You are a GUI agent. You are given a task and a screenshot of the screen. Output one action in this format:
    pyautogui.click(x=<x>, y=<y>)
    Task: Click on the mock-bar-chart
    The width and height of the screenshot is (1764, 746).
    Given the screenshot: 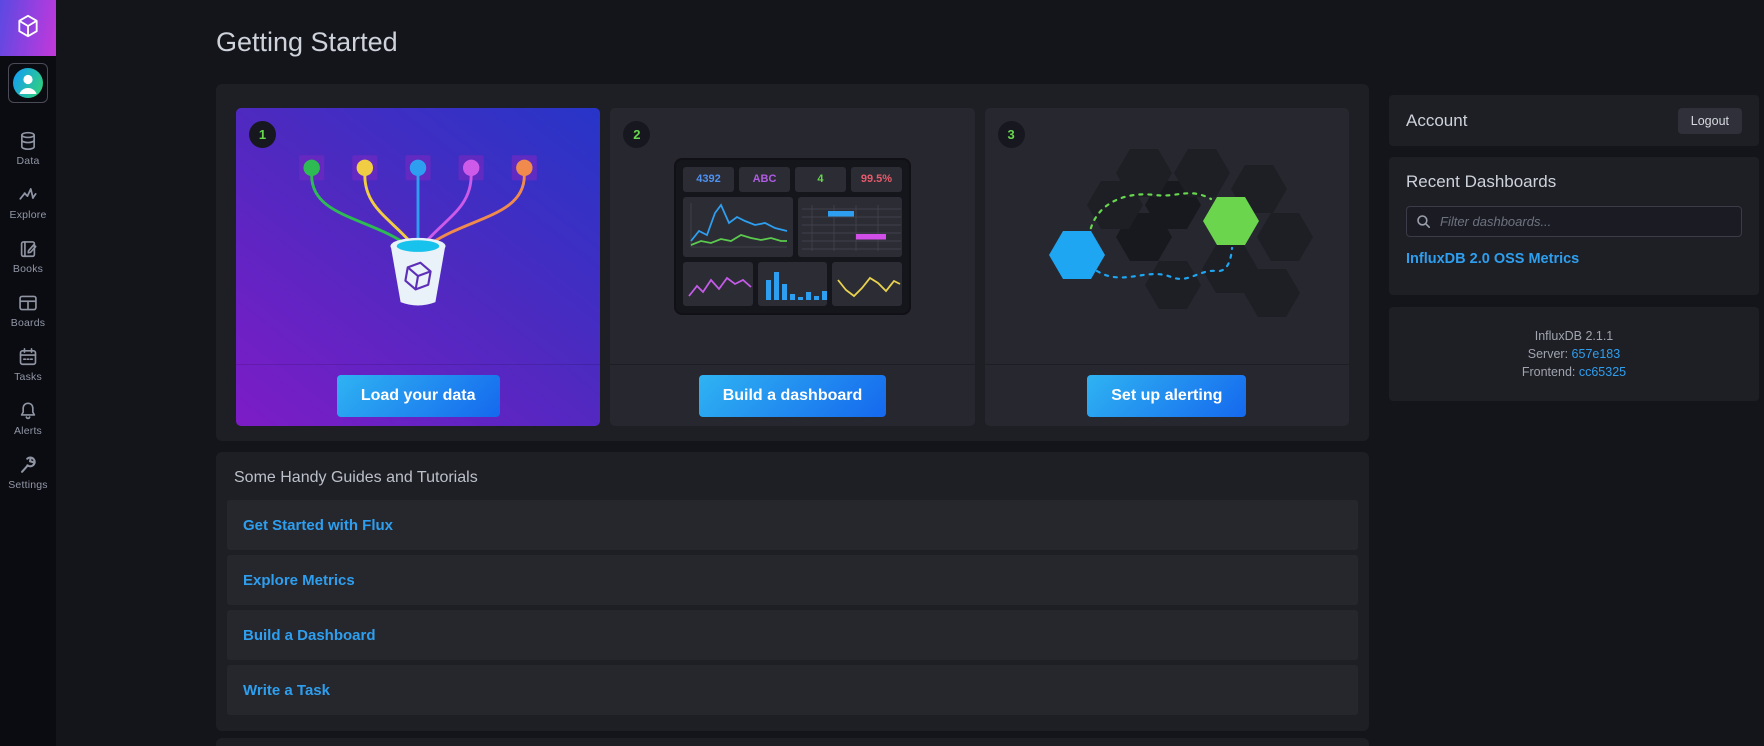 What is the action you would take?
    pyautogui.click(x=792, y=283)
    